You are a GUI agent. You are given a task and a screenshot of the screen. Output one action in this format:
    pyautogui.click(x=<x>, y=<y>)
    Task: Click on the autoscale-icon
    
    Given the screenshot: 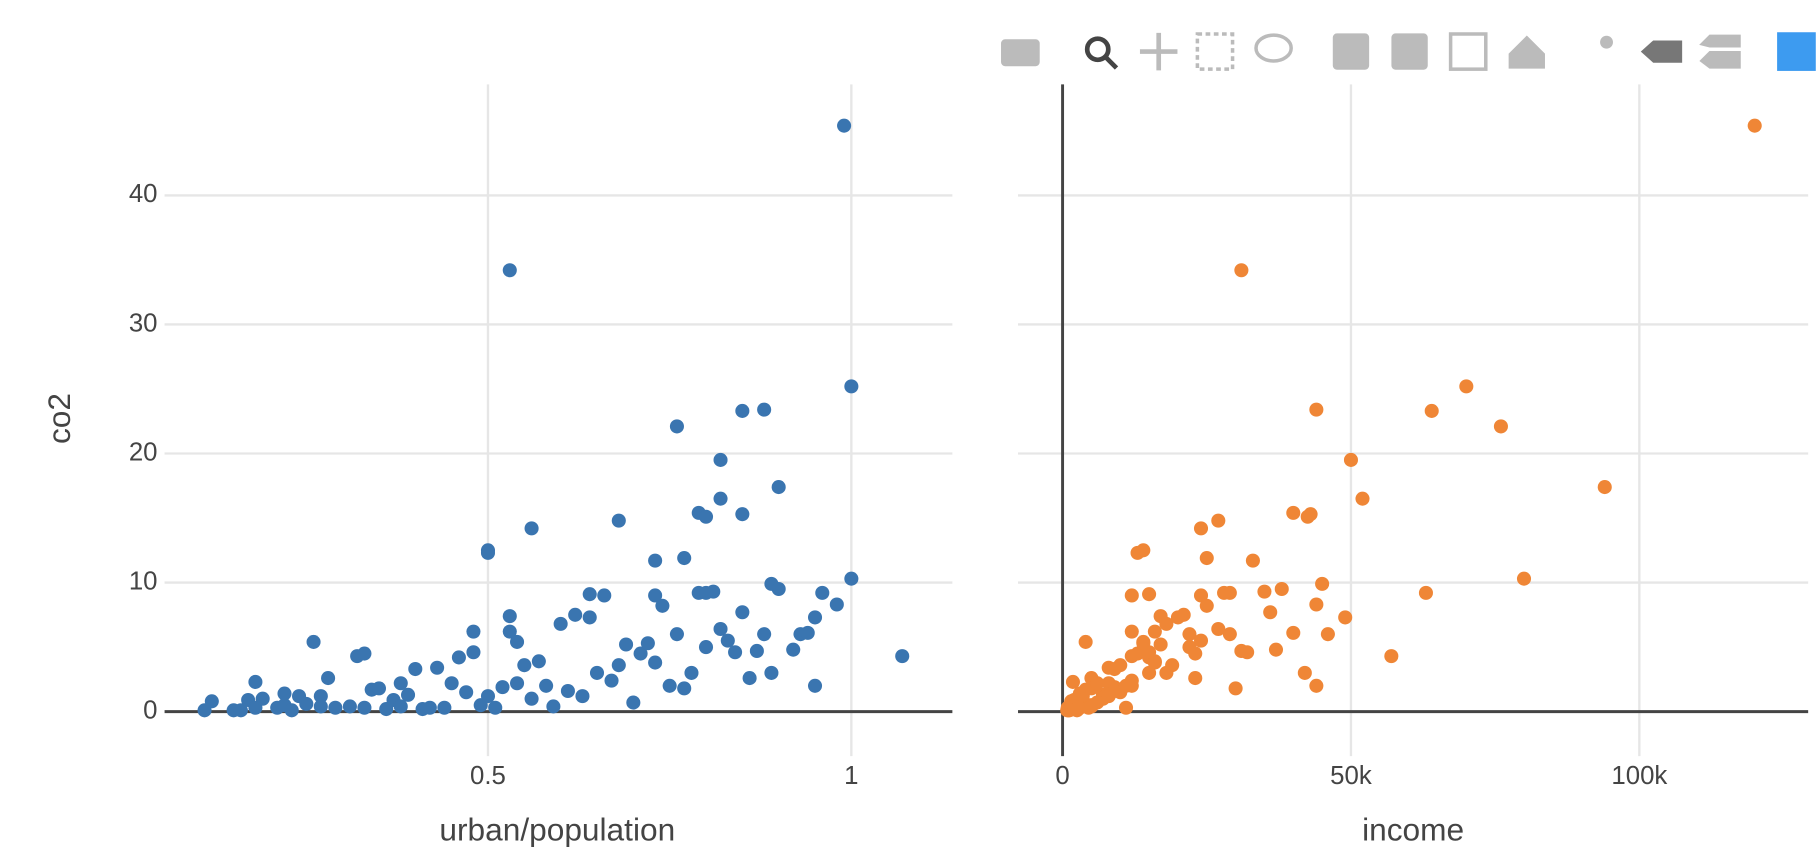 What is the action you would take?
    pyautogui.click(x=1468, y=51)
    